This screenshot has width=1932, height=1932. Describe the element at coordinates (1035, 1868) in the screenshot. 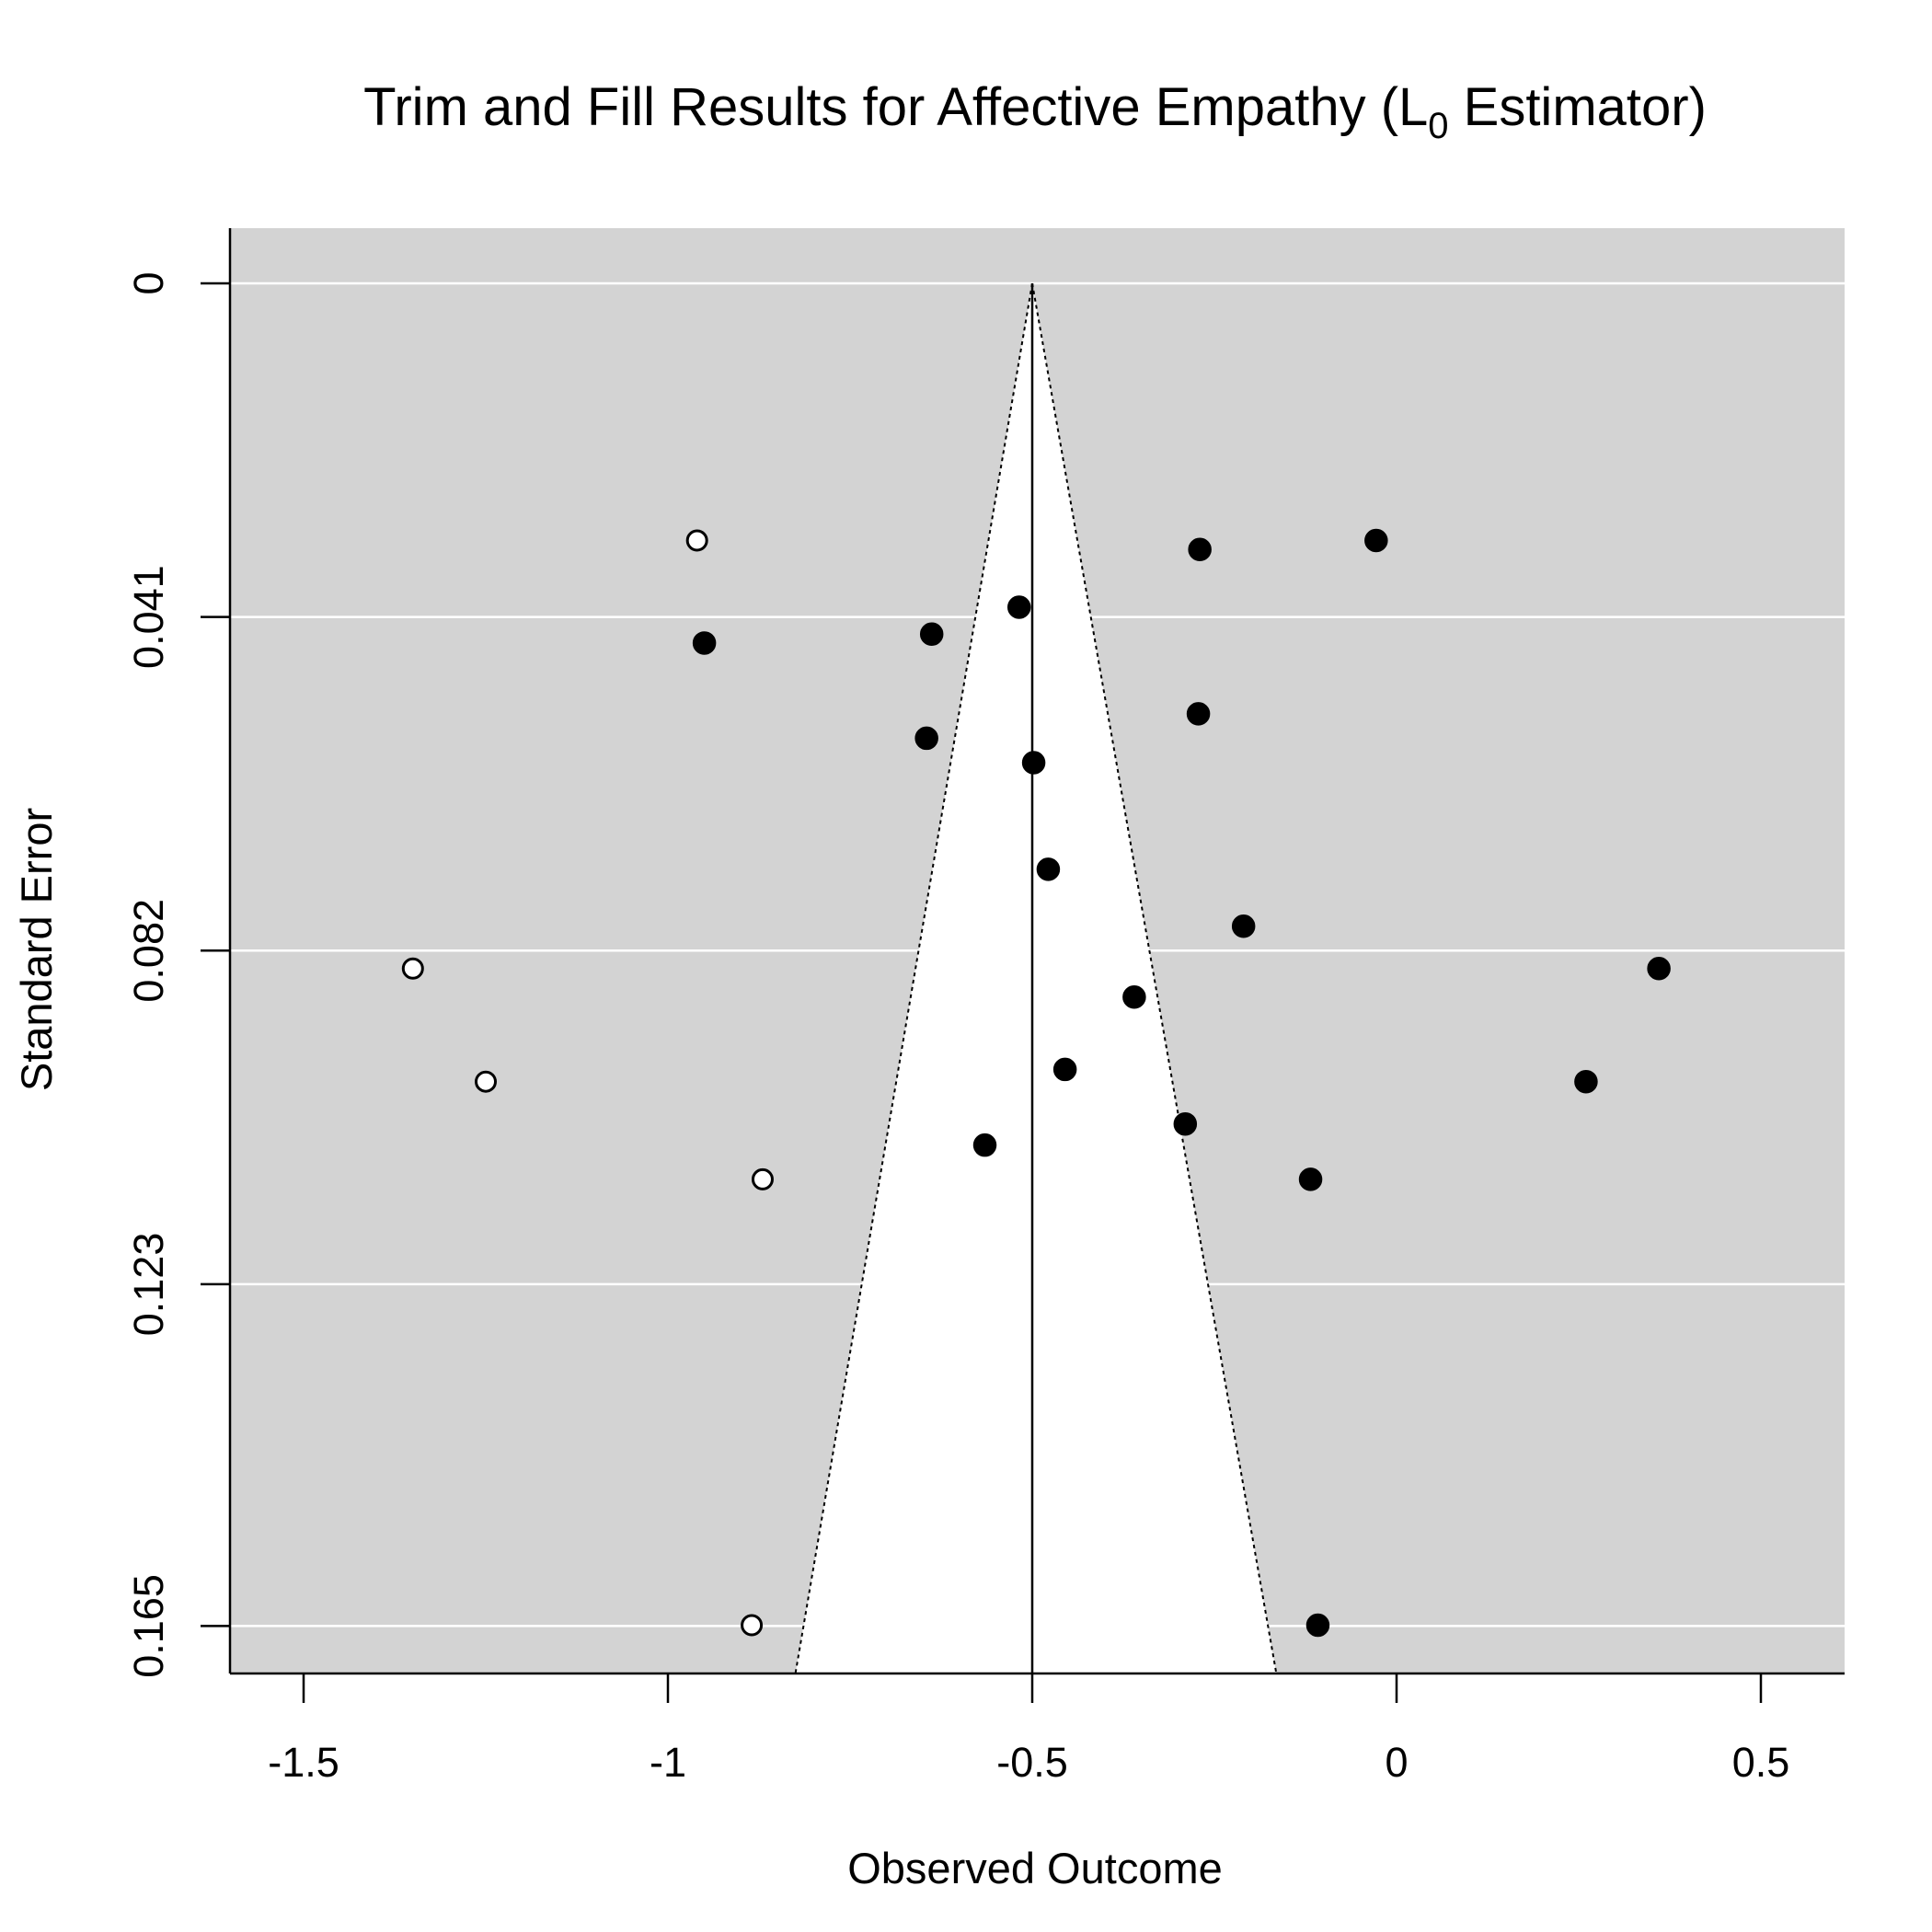

I see `x-axis-title: Observed Outcome` at that location.